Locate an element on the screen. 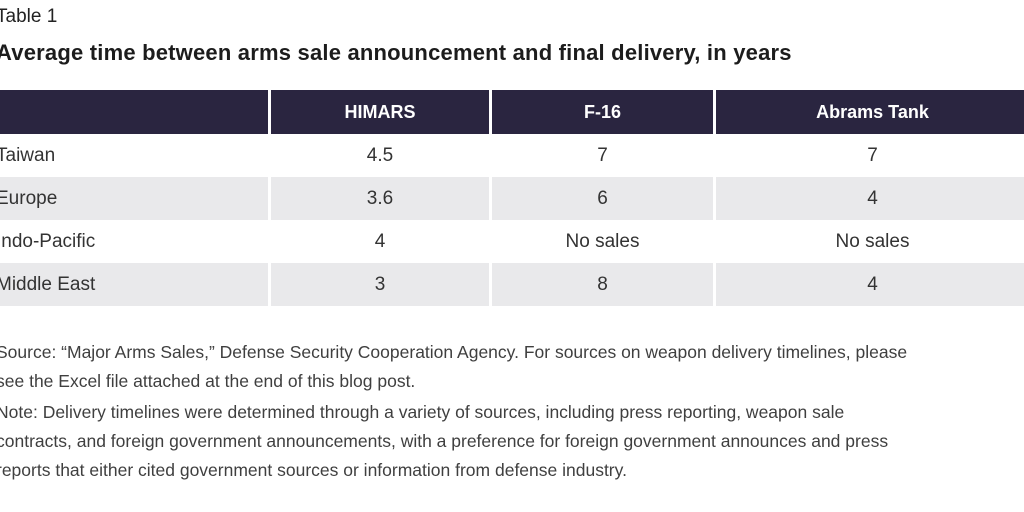 The image size is (1024, 512). header-cell-abrams-tank: Abrams Tank is located at coordinates (870, 112).